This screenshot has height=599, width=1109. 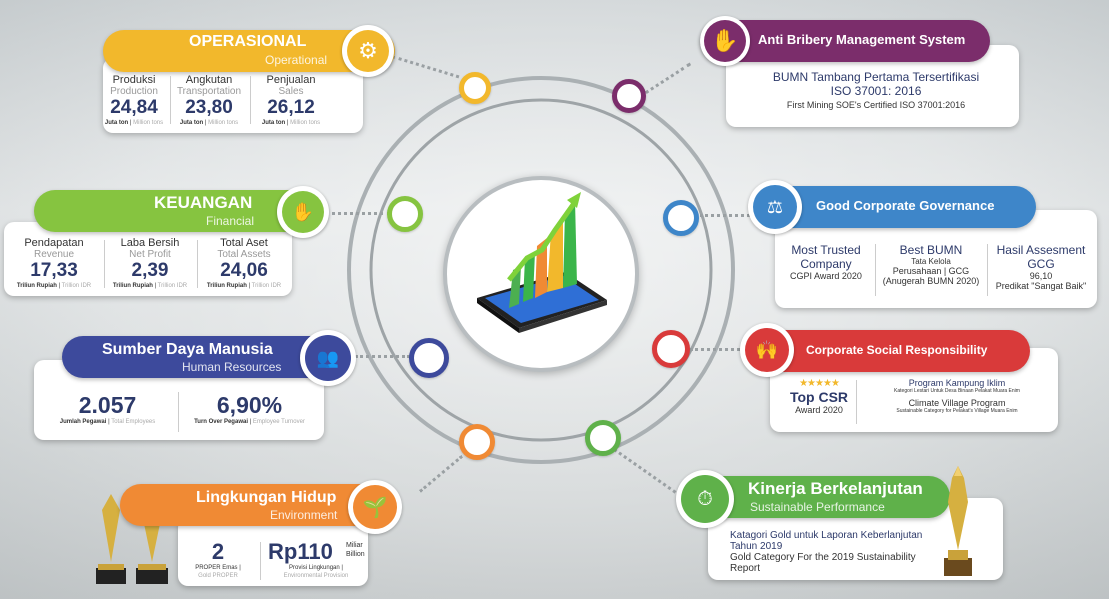 What do you see at coordinates (134, 91) in the screenshot?
I see `production-label-en: Production` at bounding box center [134, 91].